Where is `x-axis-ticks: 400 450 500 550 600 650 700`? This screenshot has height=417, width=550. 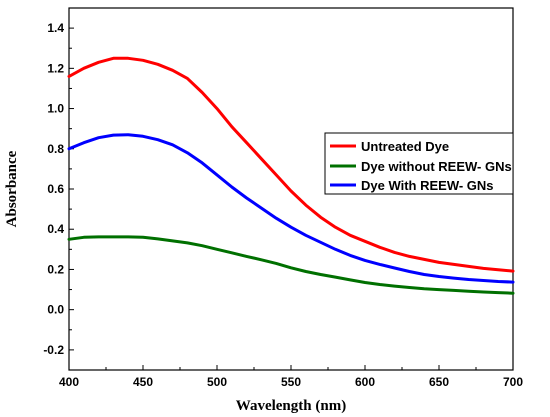
x-axis-ticks: 400 450 500 550 600 650 700 is located at coordinates (291, 377).